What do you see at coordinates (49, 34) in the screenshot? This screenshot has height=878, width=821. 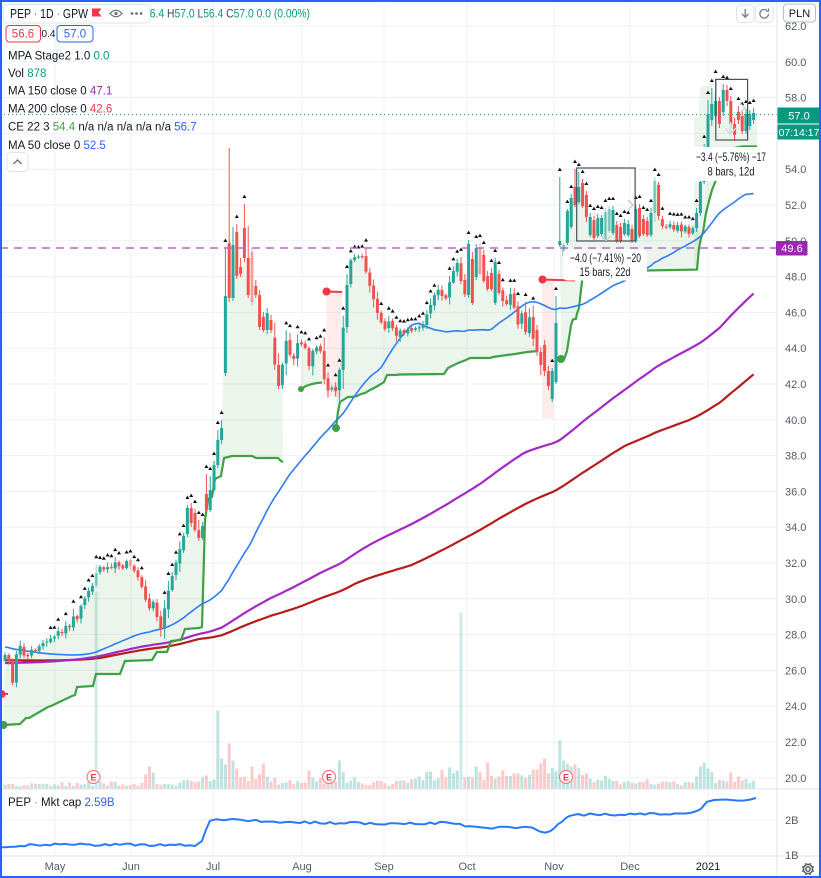 I see `svg-text: 0.4` at bounding box center [49, 34].